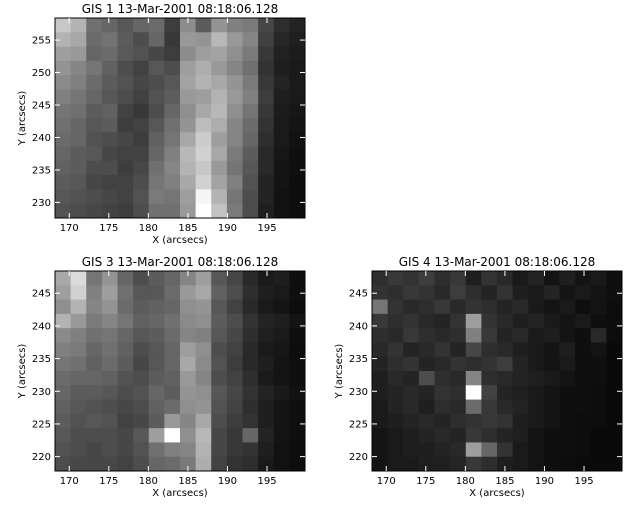  What do you see at coordinates (22, 119) in the screenshot?
I see `y-axis-label: Y (arcsecs)` at bounding box center [22, 119].